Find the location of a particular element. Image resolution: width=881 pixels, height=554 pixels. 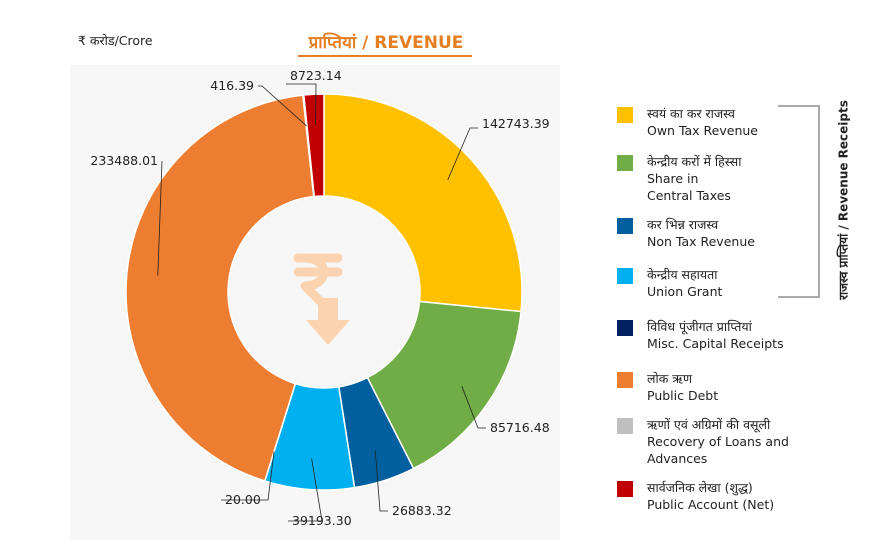

legend-line: Central Taxes is located at coordinates (689, 195).